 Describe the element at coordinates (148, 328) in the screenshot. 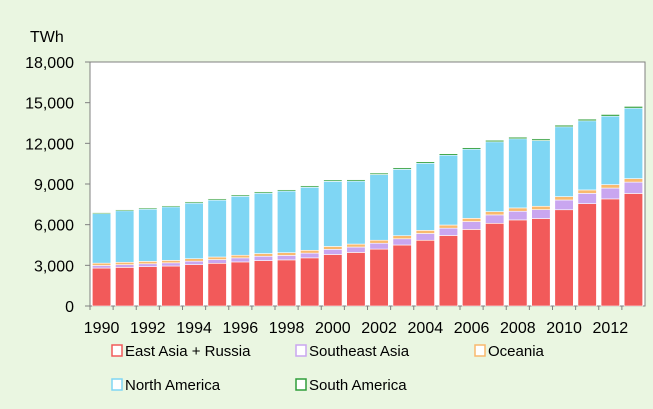

I see `x-tick-label: 1992` at that location.